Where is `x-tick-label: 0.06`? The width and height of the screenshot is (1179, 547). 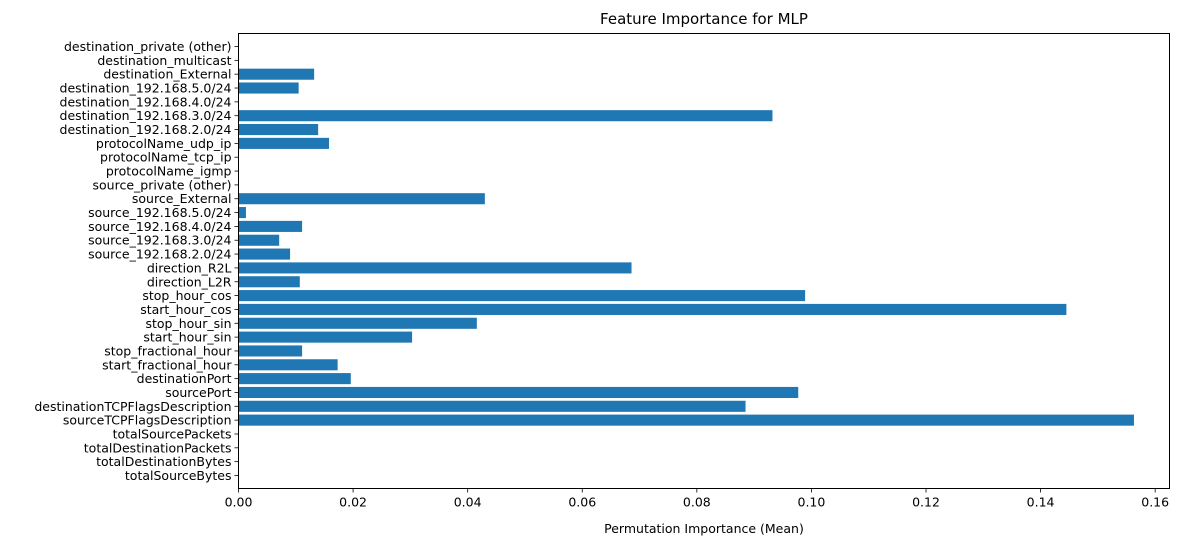
x-tick-label: 0.06 is located at coordinates (582, 502).